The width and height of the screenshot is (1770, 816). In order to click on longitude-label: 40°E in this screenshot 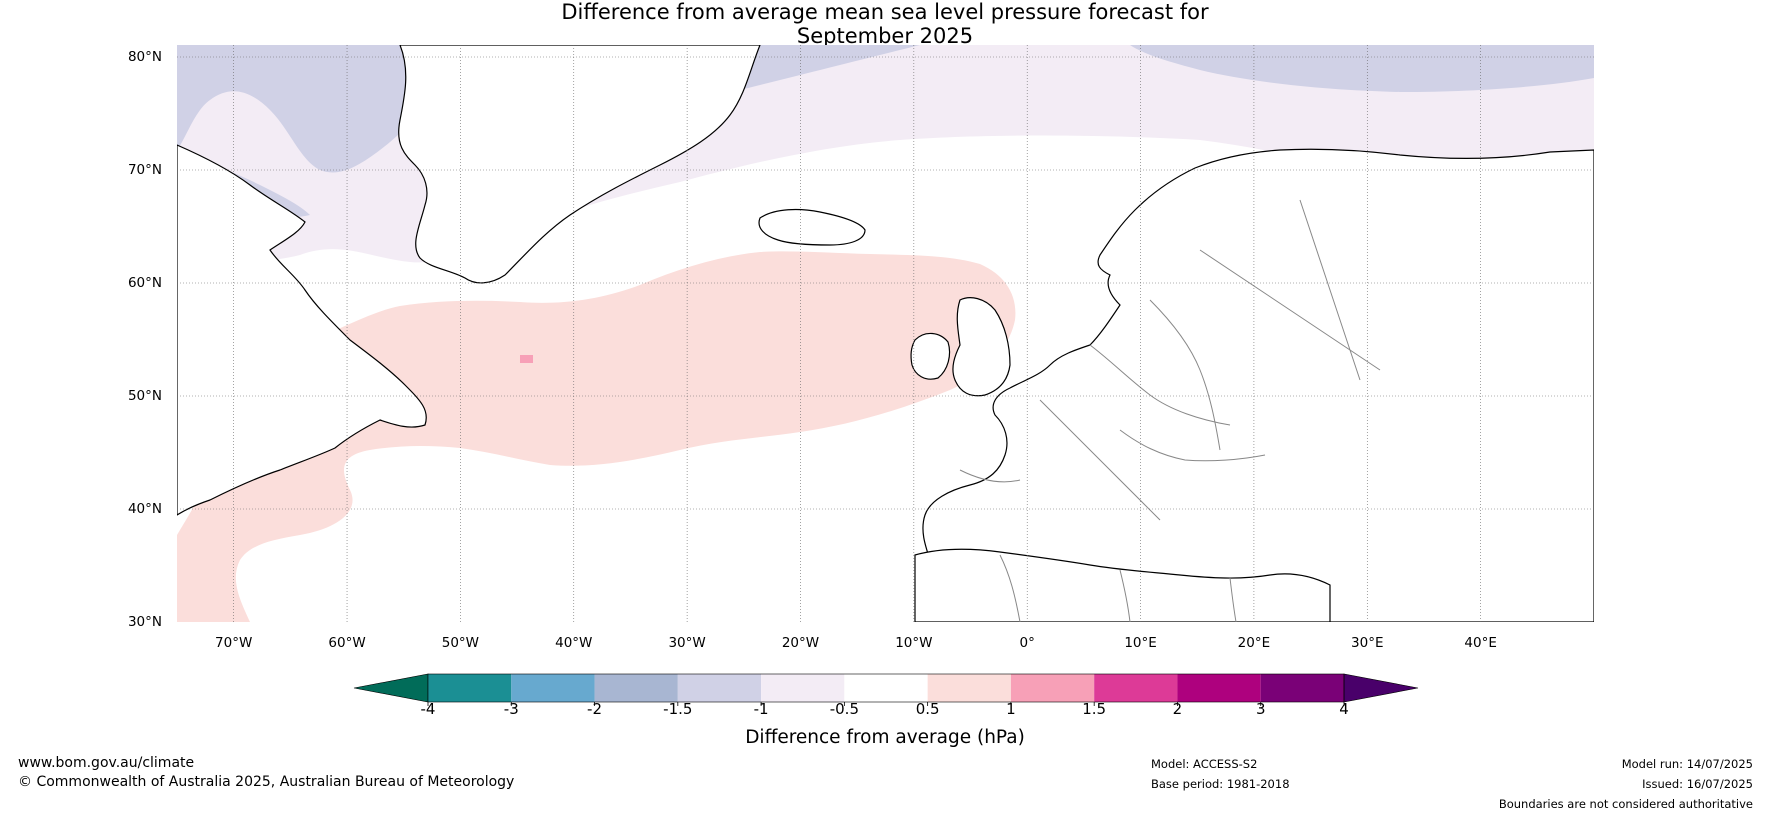, I will do `click(1480, 643)`.